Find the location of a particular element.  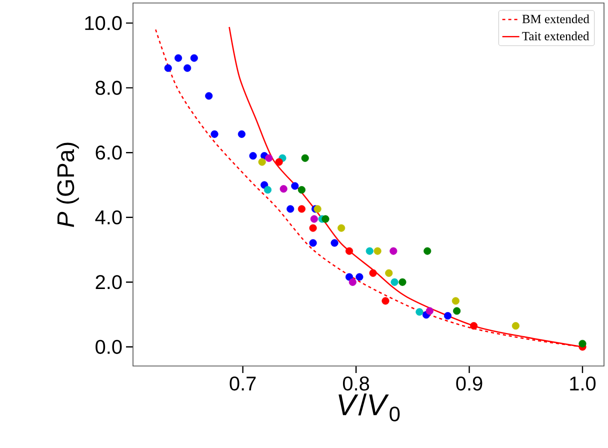

y-tick-label: 2.0 is located at coordinates (109, 282).